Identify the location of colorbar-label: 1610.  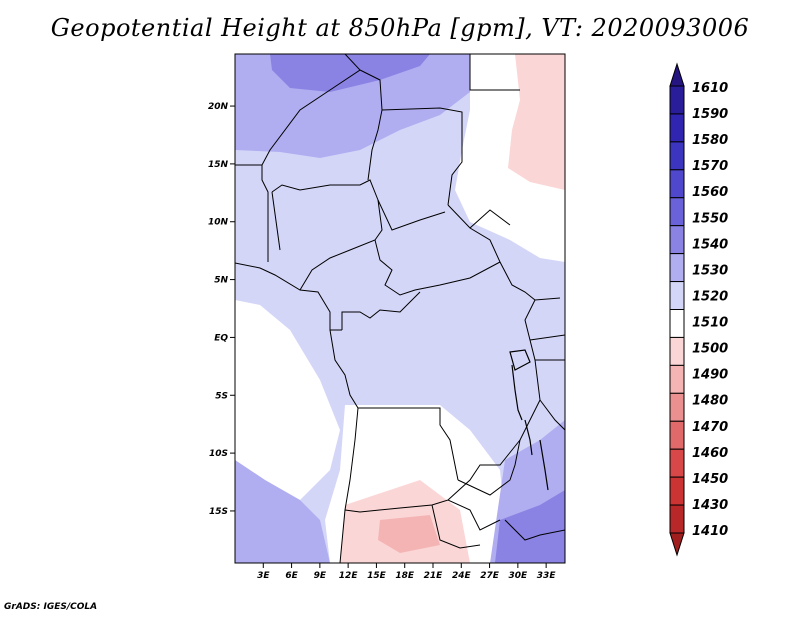
(710, 88).